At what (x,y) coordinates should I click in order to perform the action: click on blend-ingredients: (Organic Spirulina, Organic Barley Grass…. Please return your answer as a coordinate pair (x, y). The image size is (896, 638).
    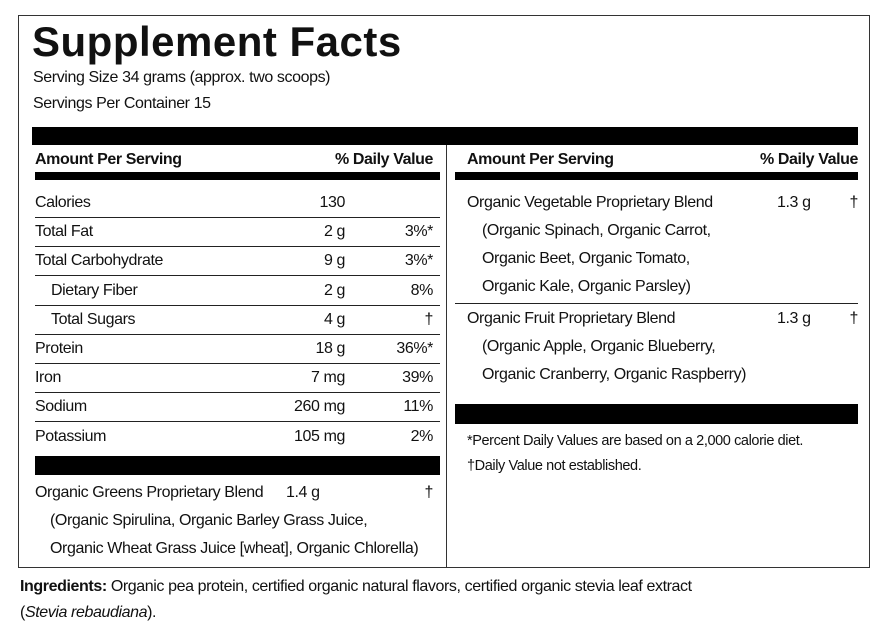
    Looking at the image, I should click on (209, 520).